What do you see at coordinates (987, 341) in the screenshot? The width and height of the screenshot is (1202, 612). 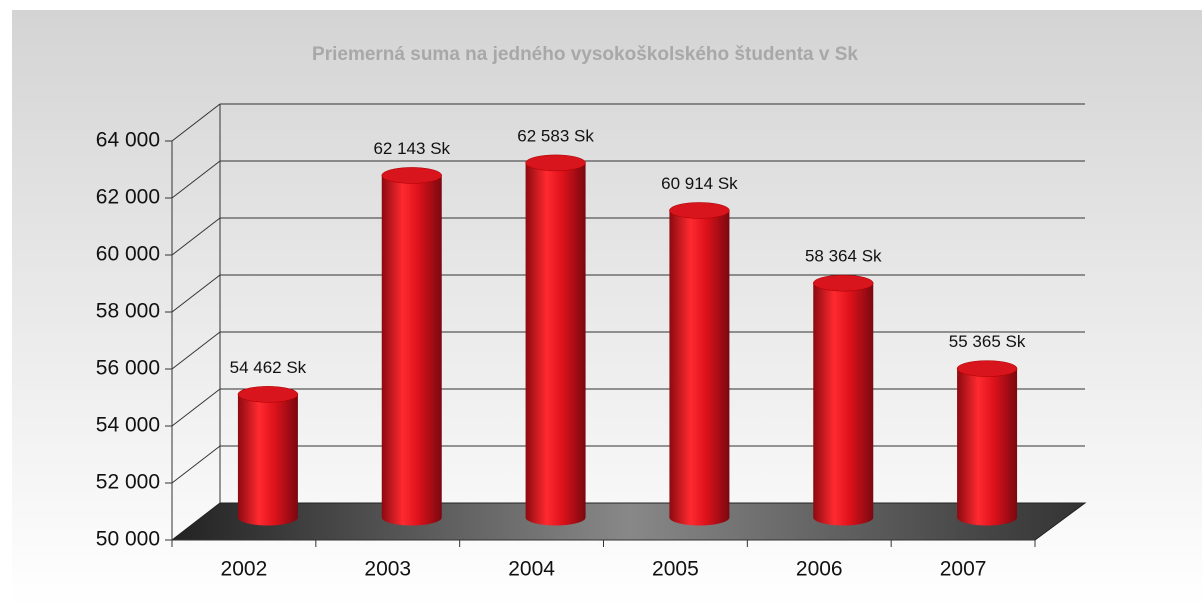 I see `value-label: 55 365 Sk` at bounding box center [987, 341].